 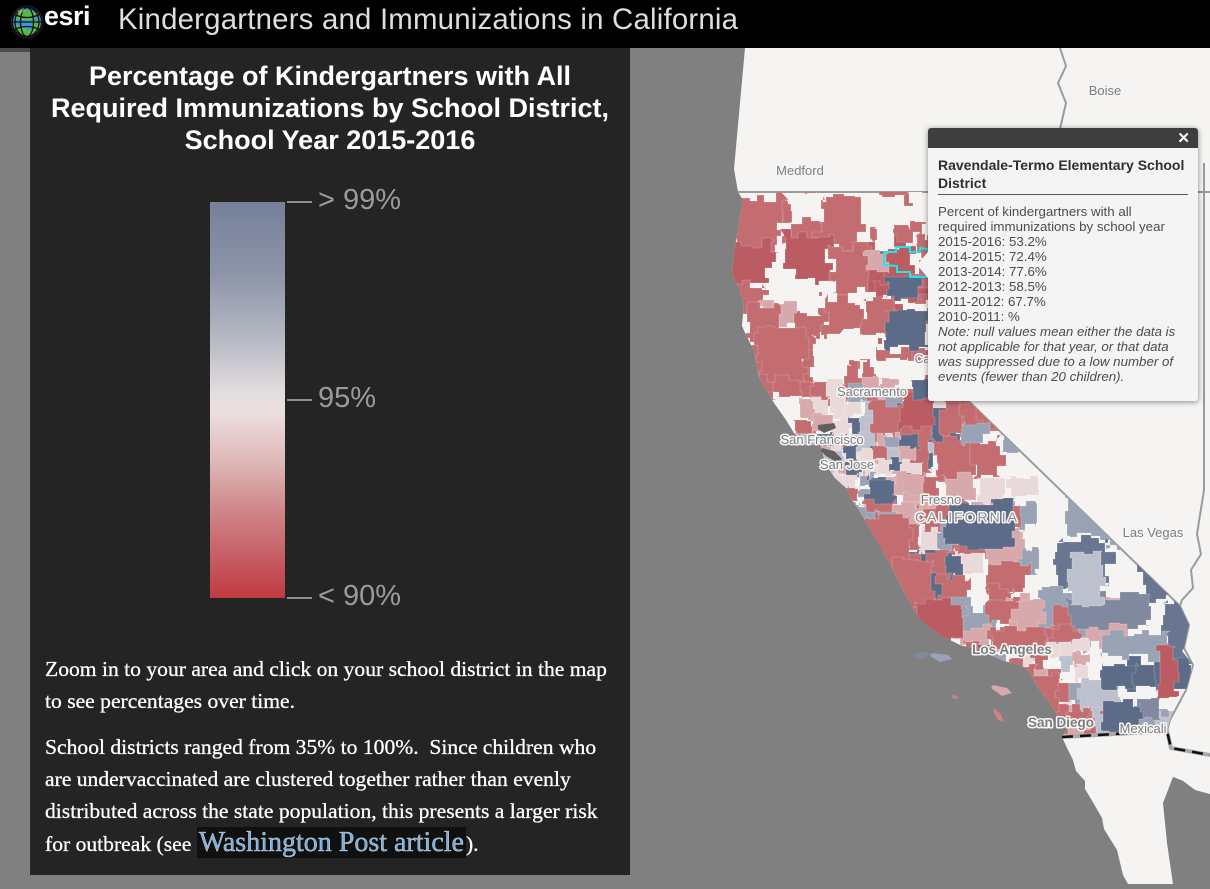 What do you see at coordinates (1061, 722) in the screenshot?
I see `svg-text: San Diego` at bounding box center [1061, 722].